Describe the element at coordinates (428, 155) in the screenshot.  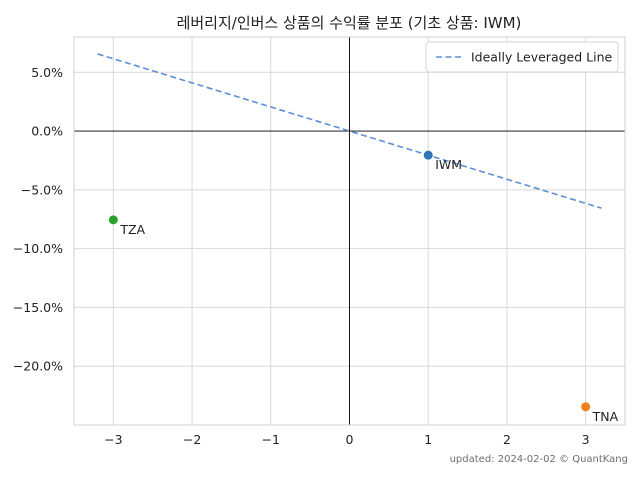
I see `point-iwm` at that location.